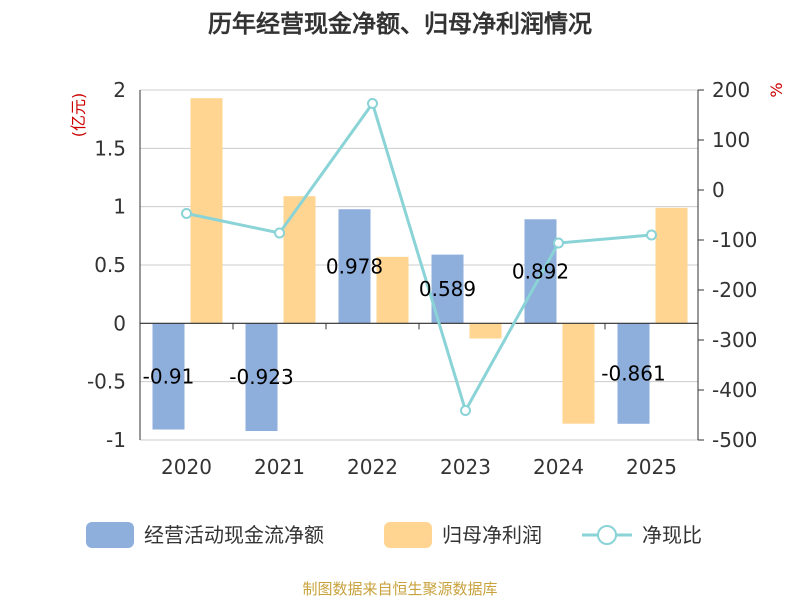 The height and width of the screenshot is (600, 800). I want to click on legend-swatch-ratio-marker, so click(607, 535).